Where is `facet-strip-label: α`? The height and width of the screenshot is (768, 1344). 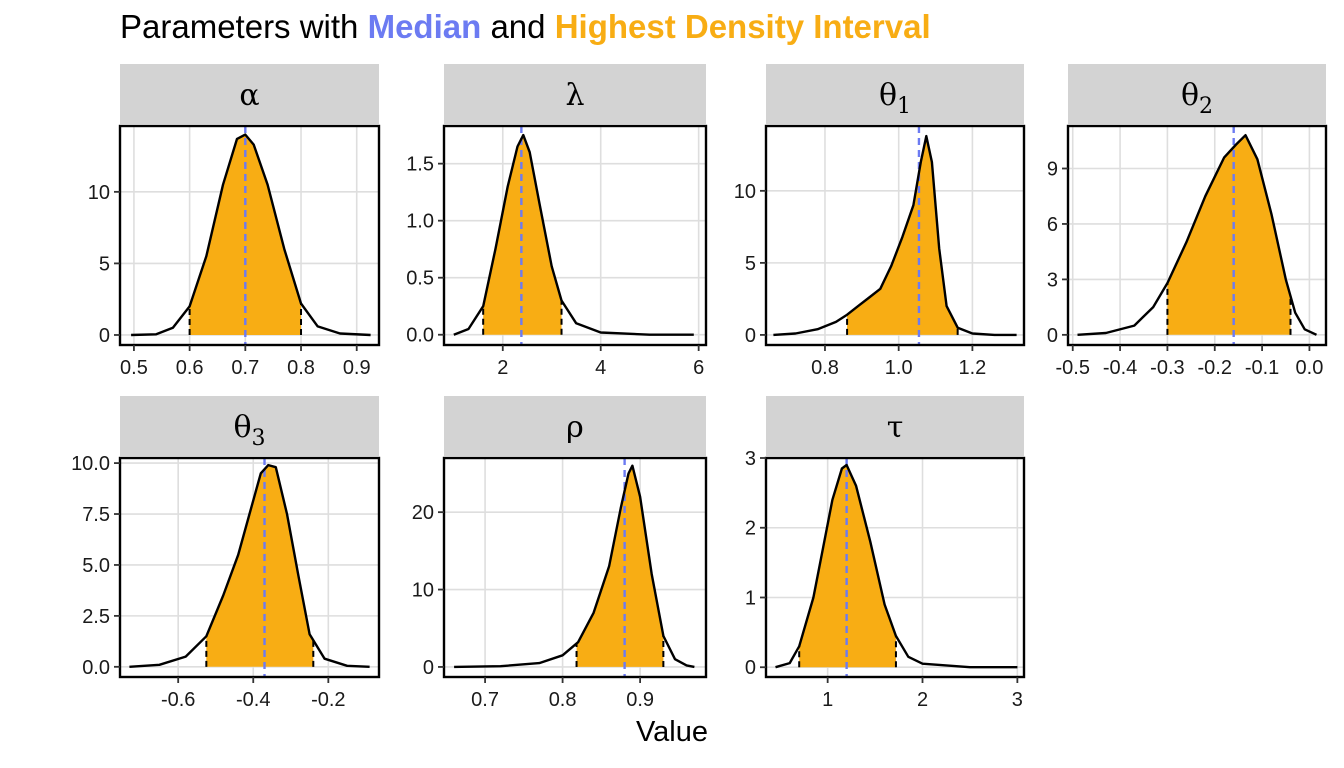 facet-strip-label: α is located at coordinates (249, 95).